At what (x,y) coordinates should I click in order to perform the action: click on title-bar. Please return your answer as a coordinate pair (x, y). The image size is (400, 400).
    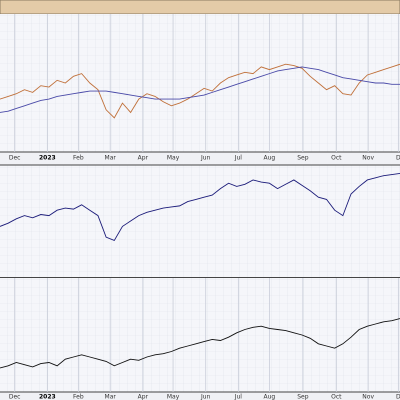
    Looking at the image, I should click on (200, 7).